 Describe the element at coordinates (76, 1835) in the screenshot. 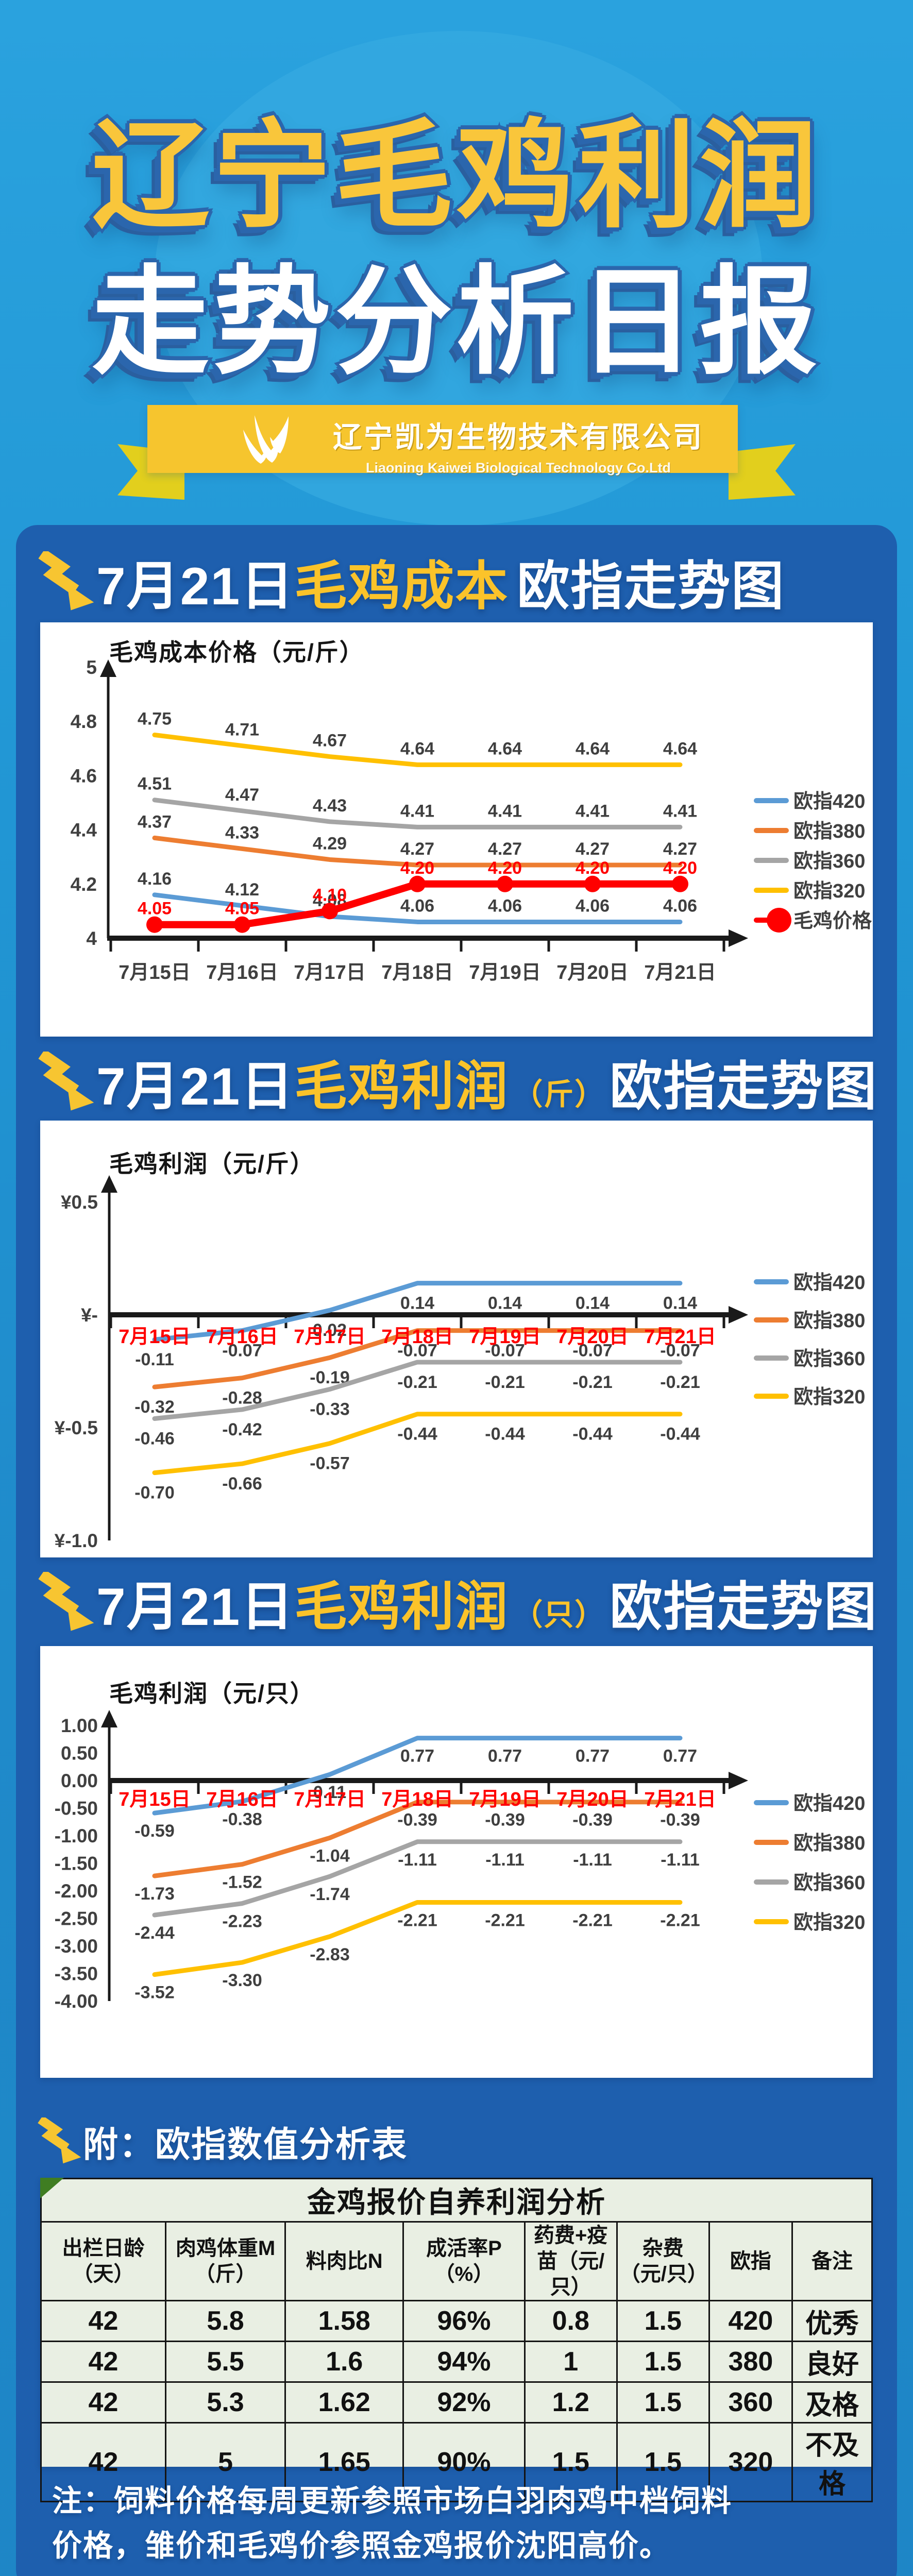

I see `y-tick-label: -1.00` at that location.